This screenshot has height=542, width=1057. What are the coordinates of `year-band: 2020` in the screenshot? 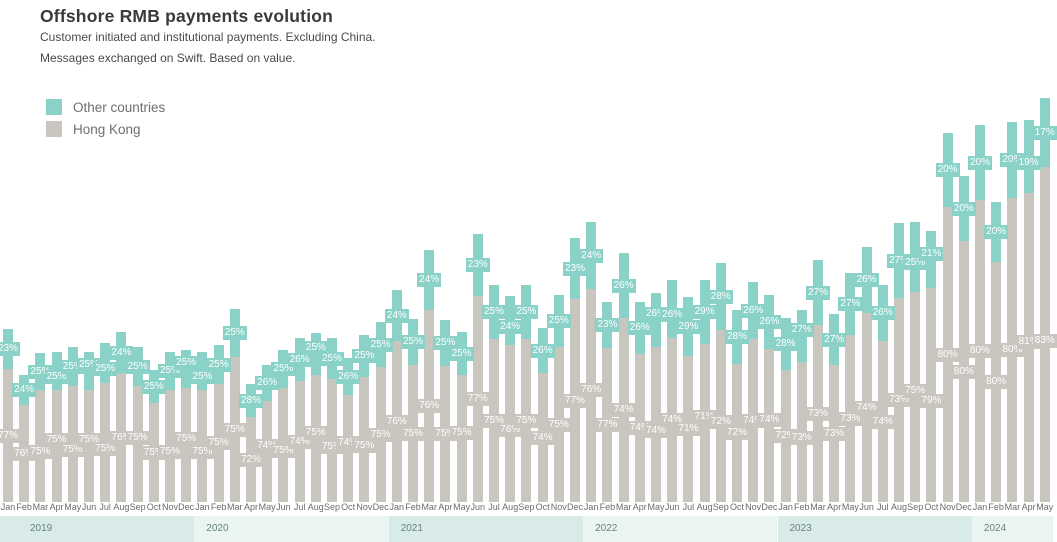 It's located at (291, 529).